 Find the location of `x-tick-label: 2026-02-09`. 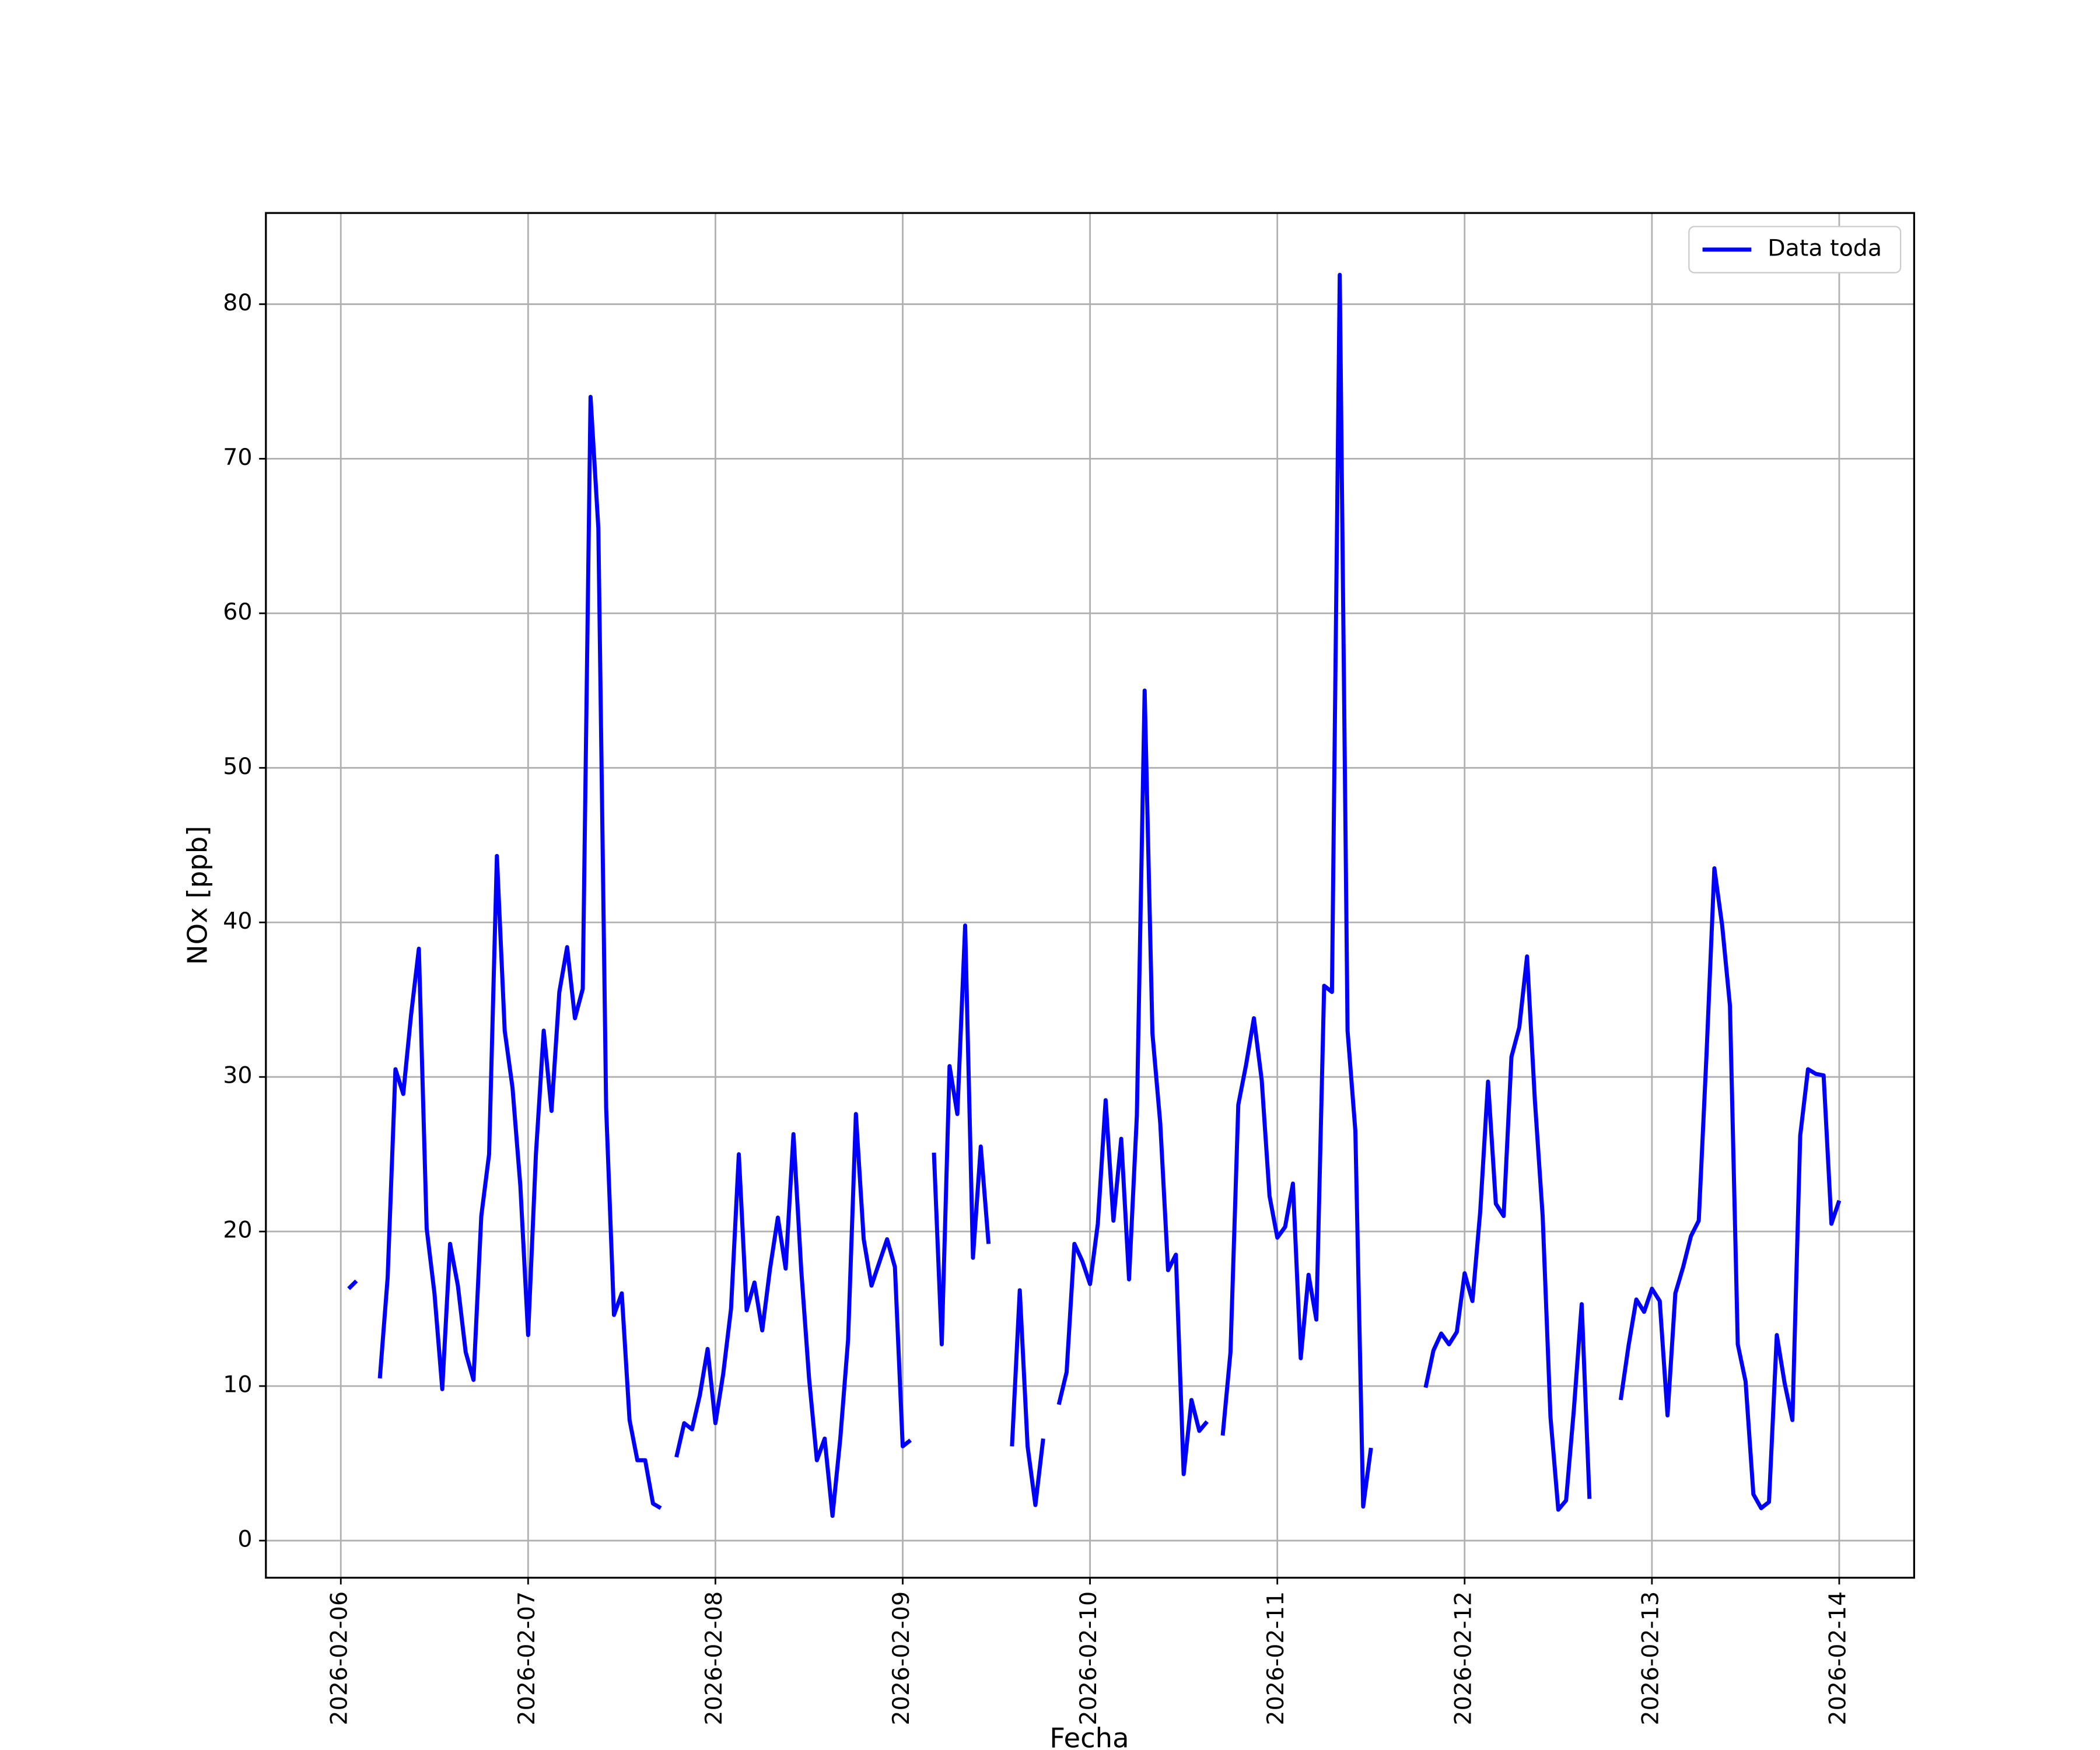

x-tick-label: 2026-02-09 is located at coordinates (901, 1658).